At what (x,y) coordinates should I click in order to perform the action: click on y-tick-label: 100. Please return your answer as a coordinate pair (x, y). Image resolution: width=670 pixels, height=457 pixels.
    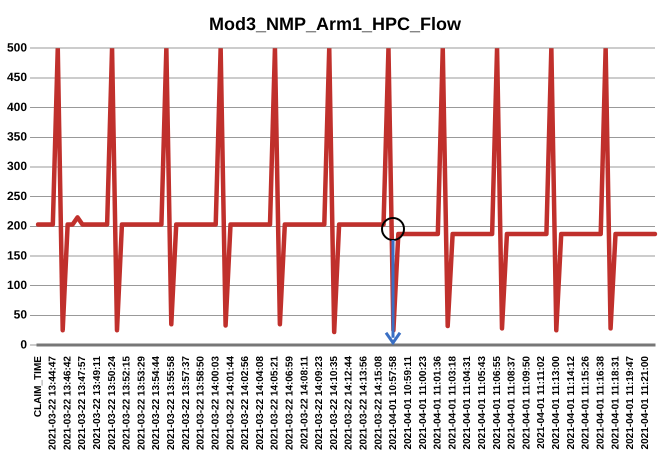
    Looking at the image, I should click on (17, 285).